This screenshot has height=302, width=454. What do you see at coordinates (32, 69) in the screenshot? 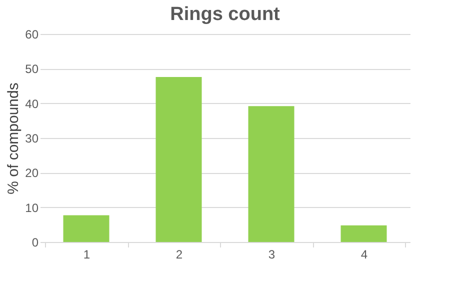
I see `y-tick-label: 50` at bounding box center [32, 69].